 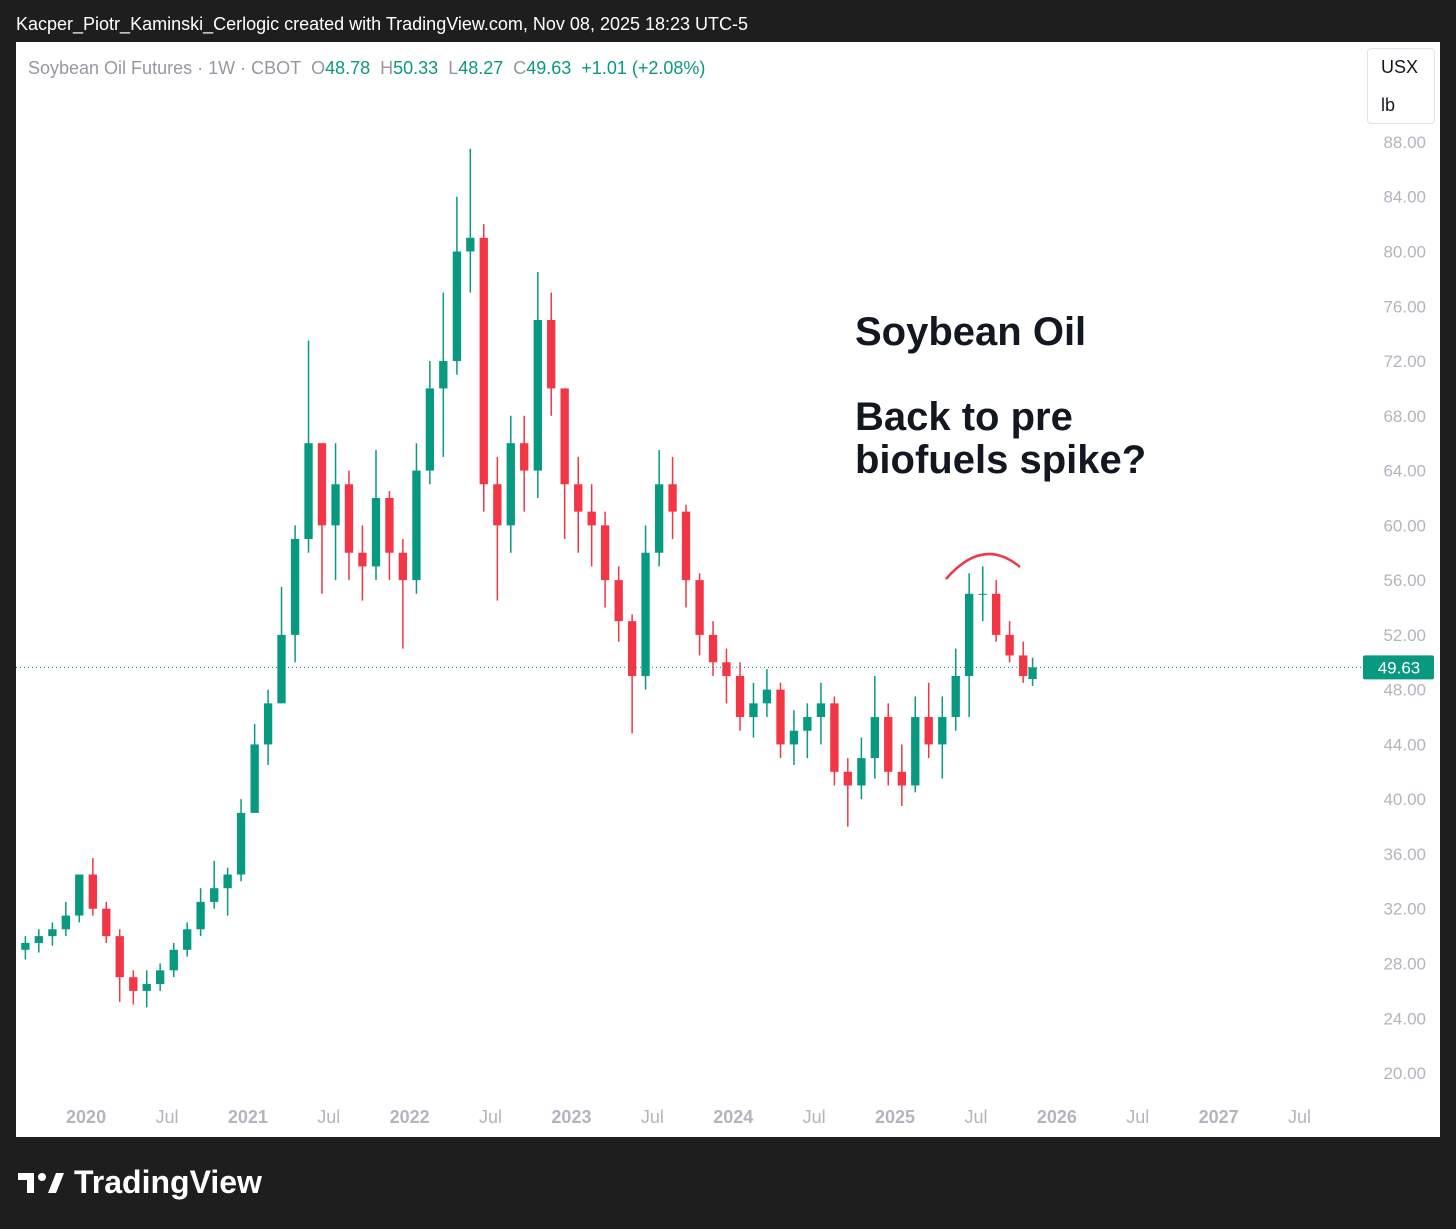 What do you see at coordinates (86, 1117) in the screenshot?
I see `x-tick-label: 2020` at bounding box center [86, 1117].